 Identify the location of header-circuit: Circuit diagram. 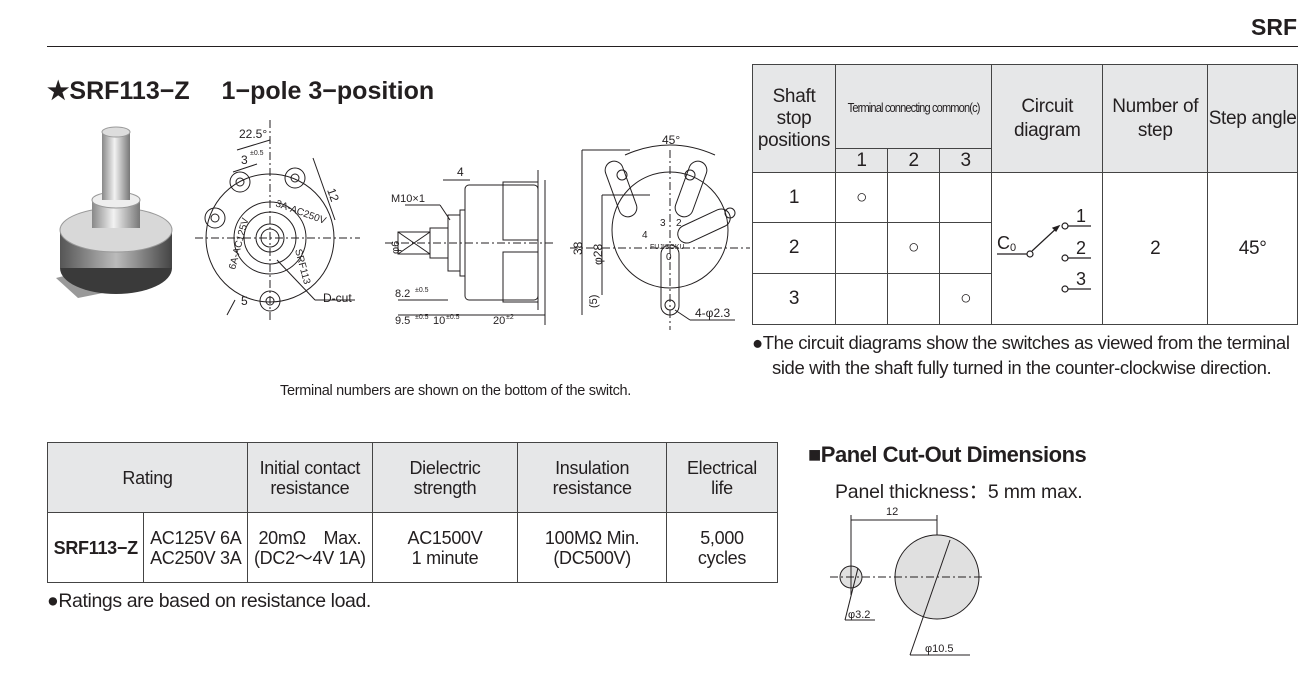
(1047, 118).